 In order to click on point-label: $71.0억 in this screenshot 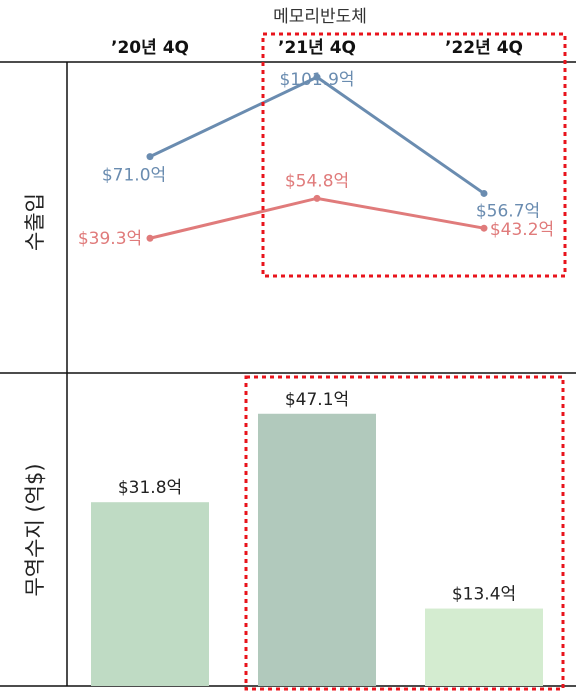, I will do `click(134, 176)`.